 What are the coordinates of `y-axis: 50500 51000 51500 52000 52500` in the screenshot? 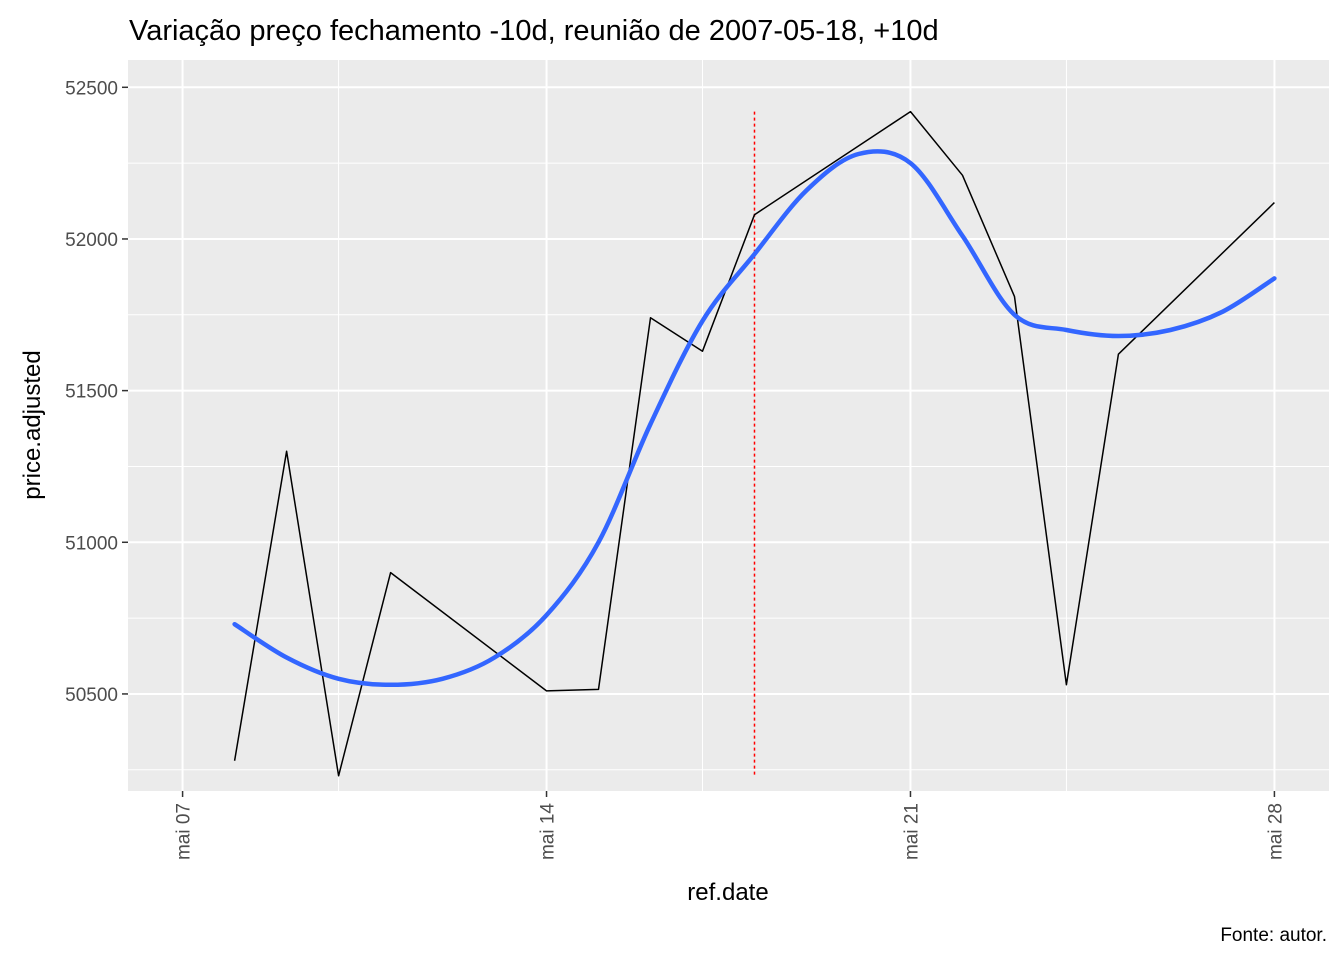 It's located at (96, 392).